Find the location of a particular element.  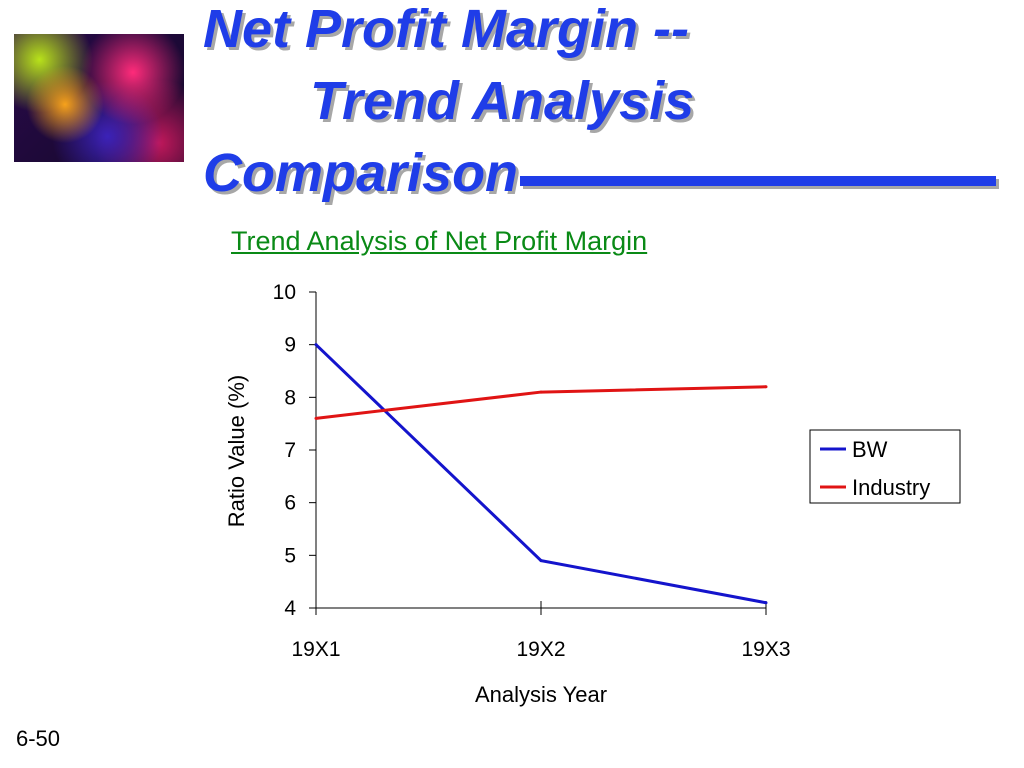

y-tick-label: 8 is located at coordinates (290, 397).